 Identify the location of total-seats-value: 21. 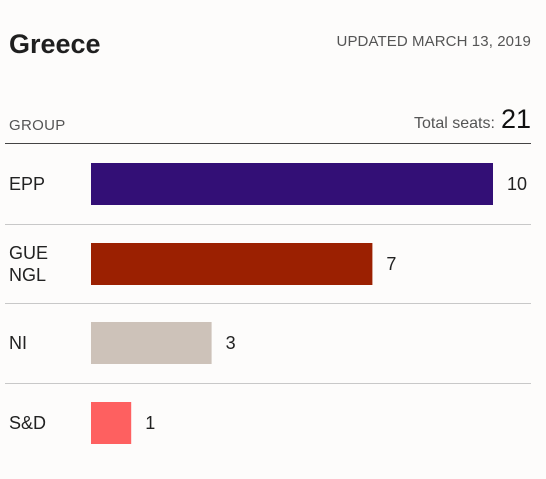
(515, 119).